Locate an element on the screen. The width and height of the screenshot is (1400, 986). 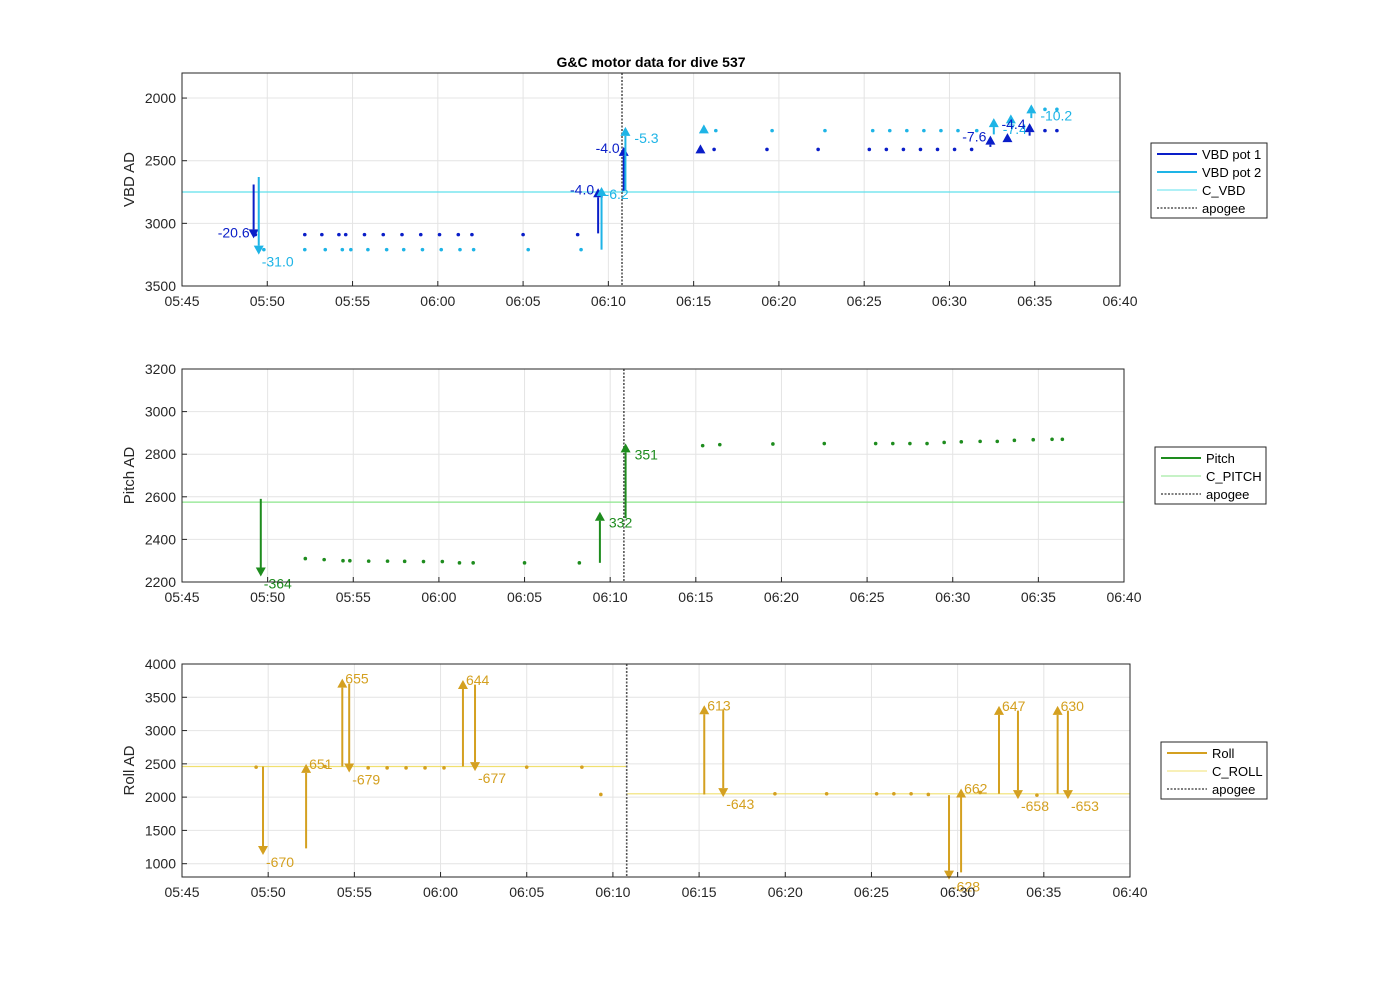
y-tick-label: 2500 is located at coordinates (160, 161).